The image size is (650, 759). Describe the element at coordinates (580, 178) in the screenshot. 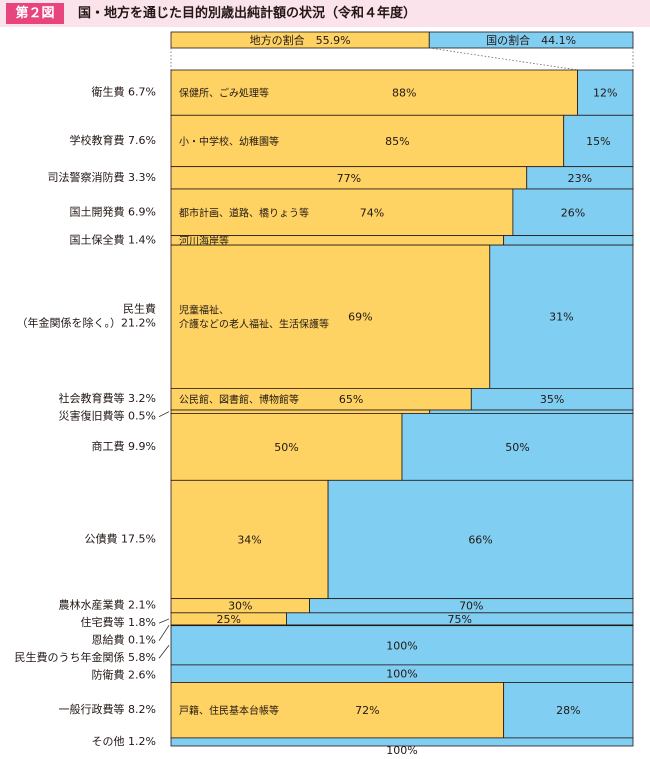

I see `row-2-national-value: 23%` at that location.